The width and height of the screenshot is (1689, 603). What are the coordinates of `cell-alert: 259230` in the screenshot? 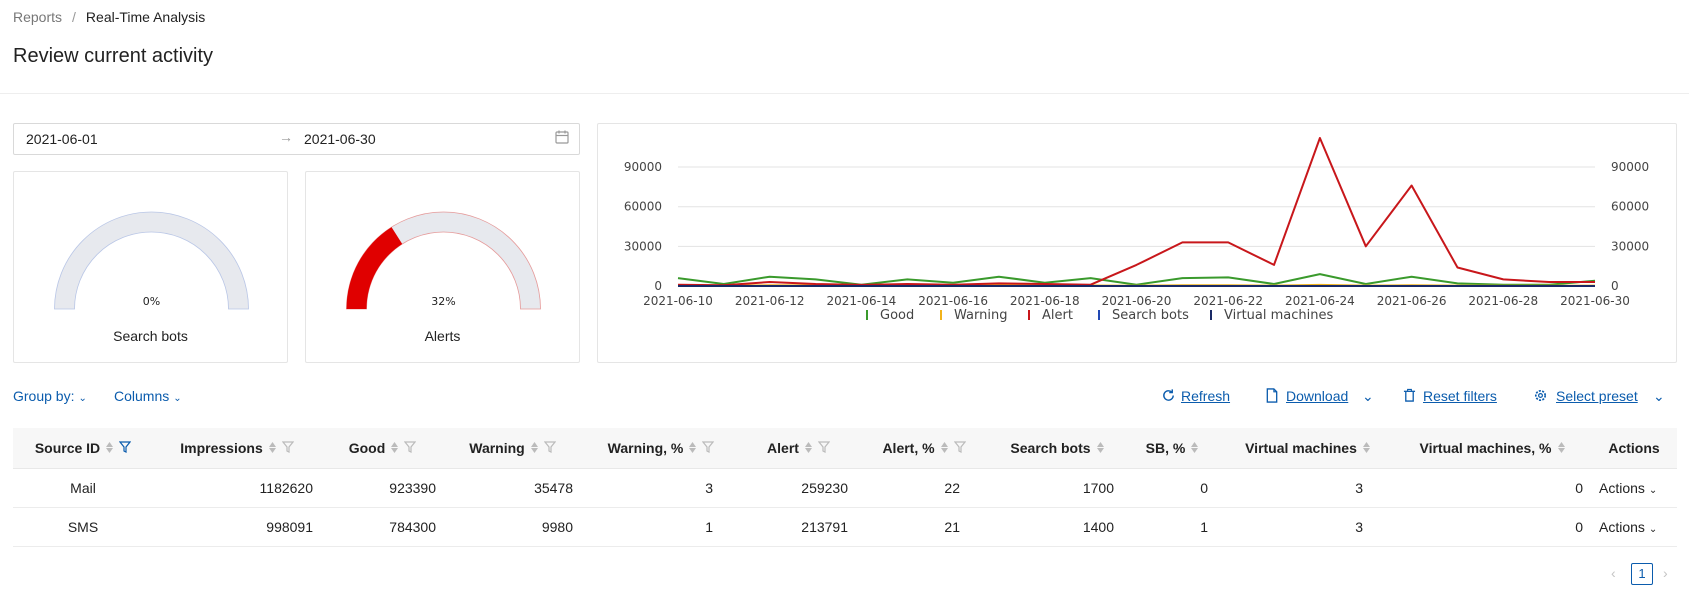 It's located at (798, 488).